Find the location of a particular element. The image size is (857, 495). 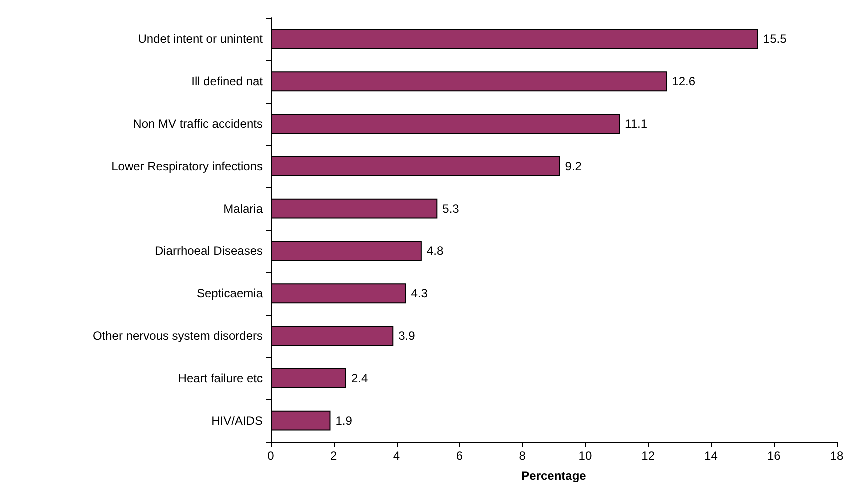

data-label: 12.6 is located at coordinates (684, 81).